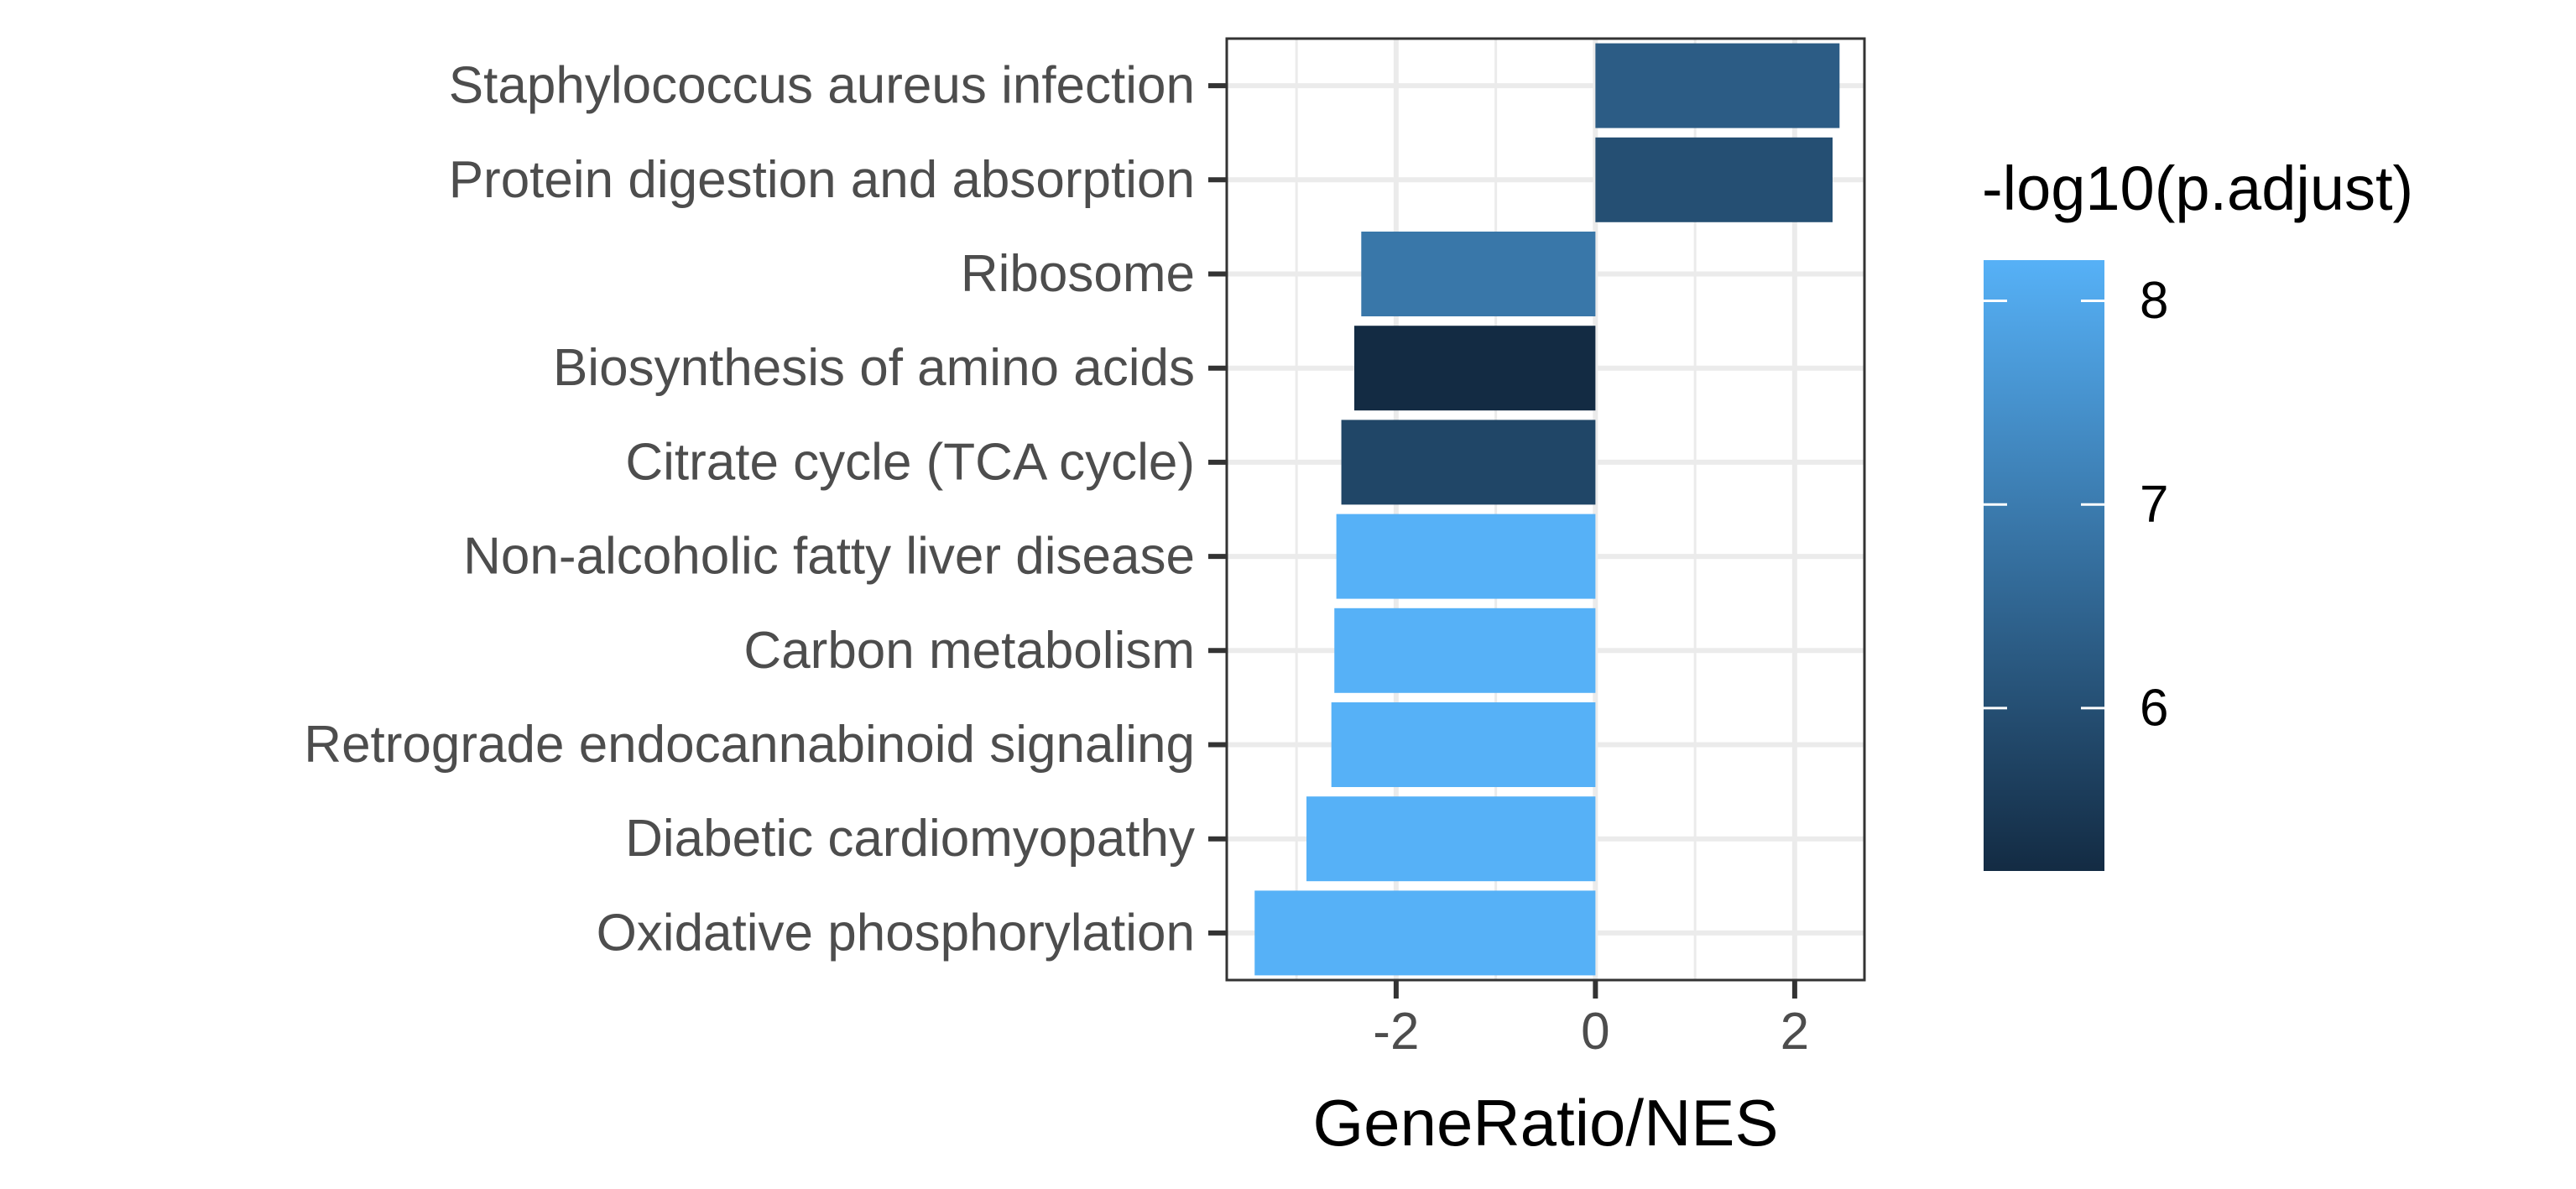 The image size is (2576, 1189). What do you see at coordinates (822, 86) in the screenshot?
I see `category-label: Staphylococcus aureus infection` at bounding box center [822, 86].